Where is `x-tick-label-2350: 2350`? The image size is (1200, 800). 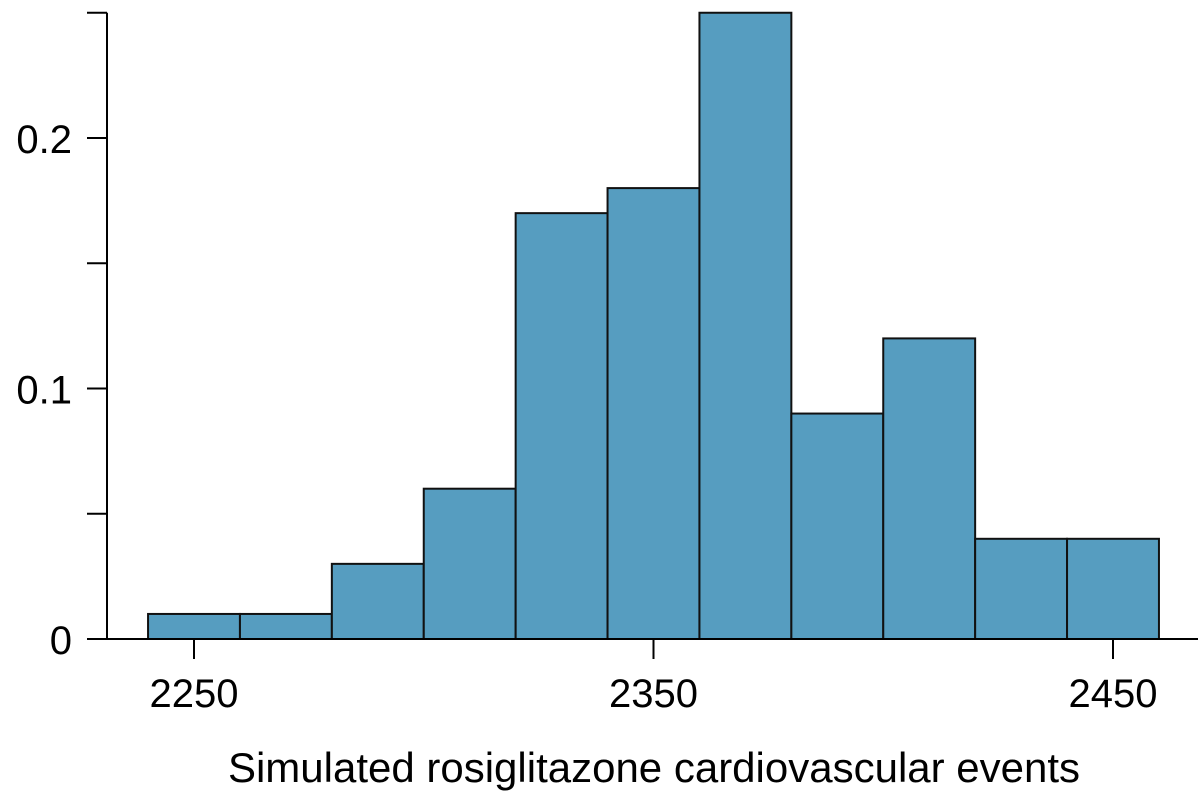 x-tick-label-2350: 2350 is located at coordinates (653, 694).